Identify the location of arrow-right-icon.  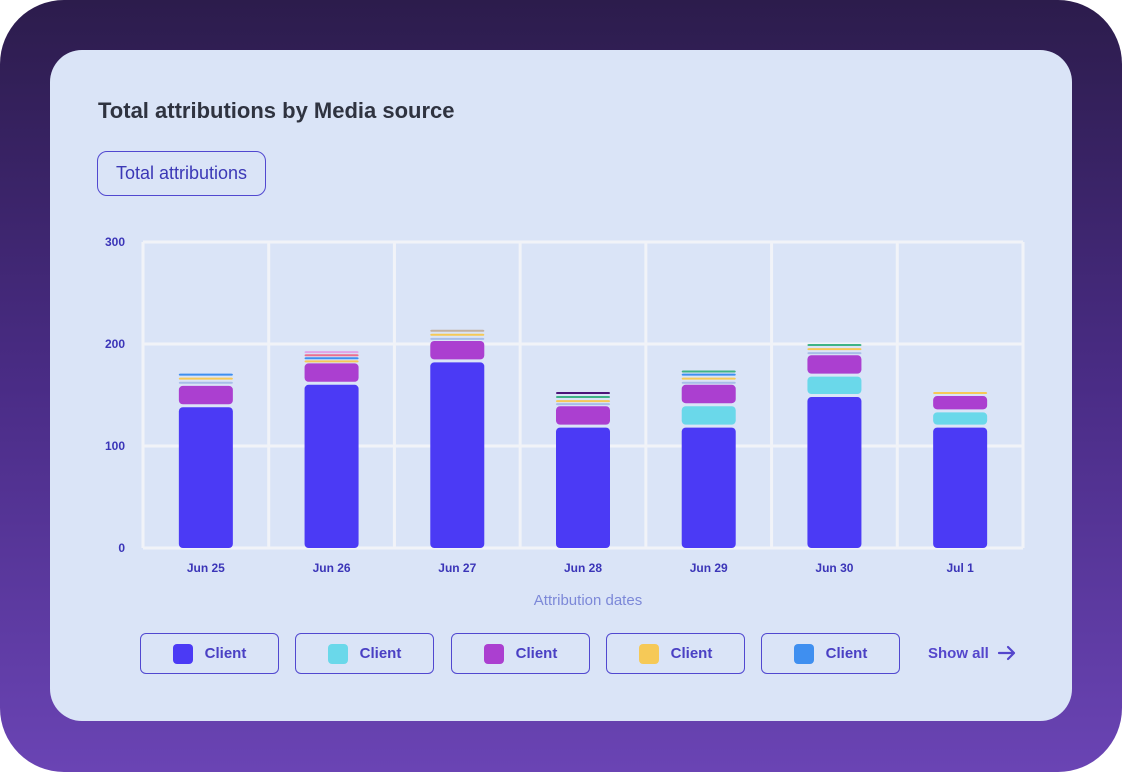
(1006, 653).